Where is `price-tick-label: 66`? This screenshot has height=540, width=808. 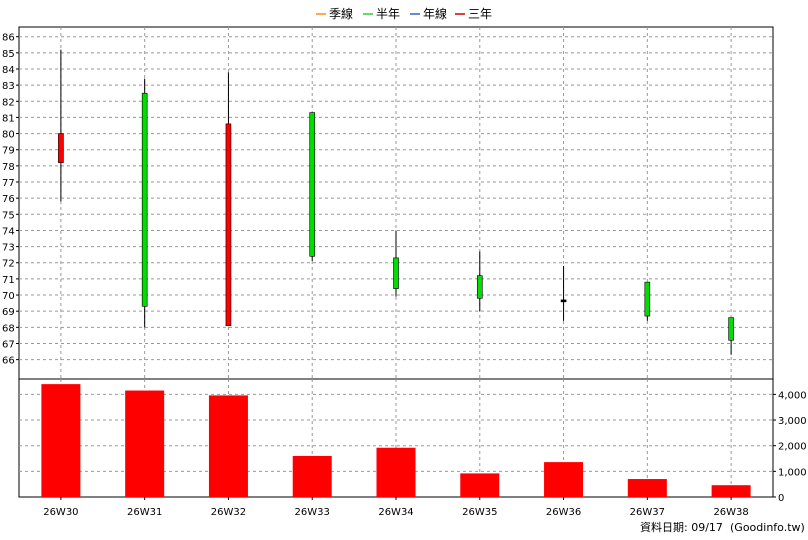 price-tick-label: 66 is located at coordinates (8, 361).